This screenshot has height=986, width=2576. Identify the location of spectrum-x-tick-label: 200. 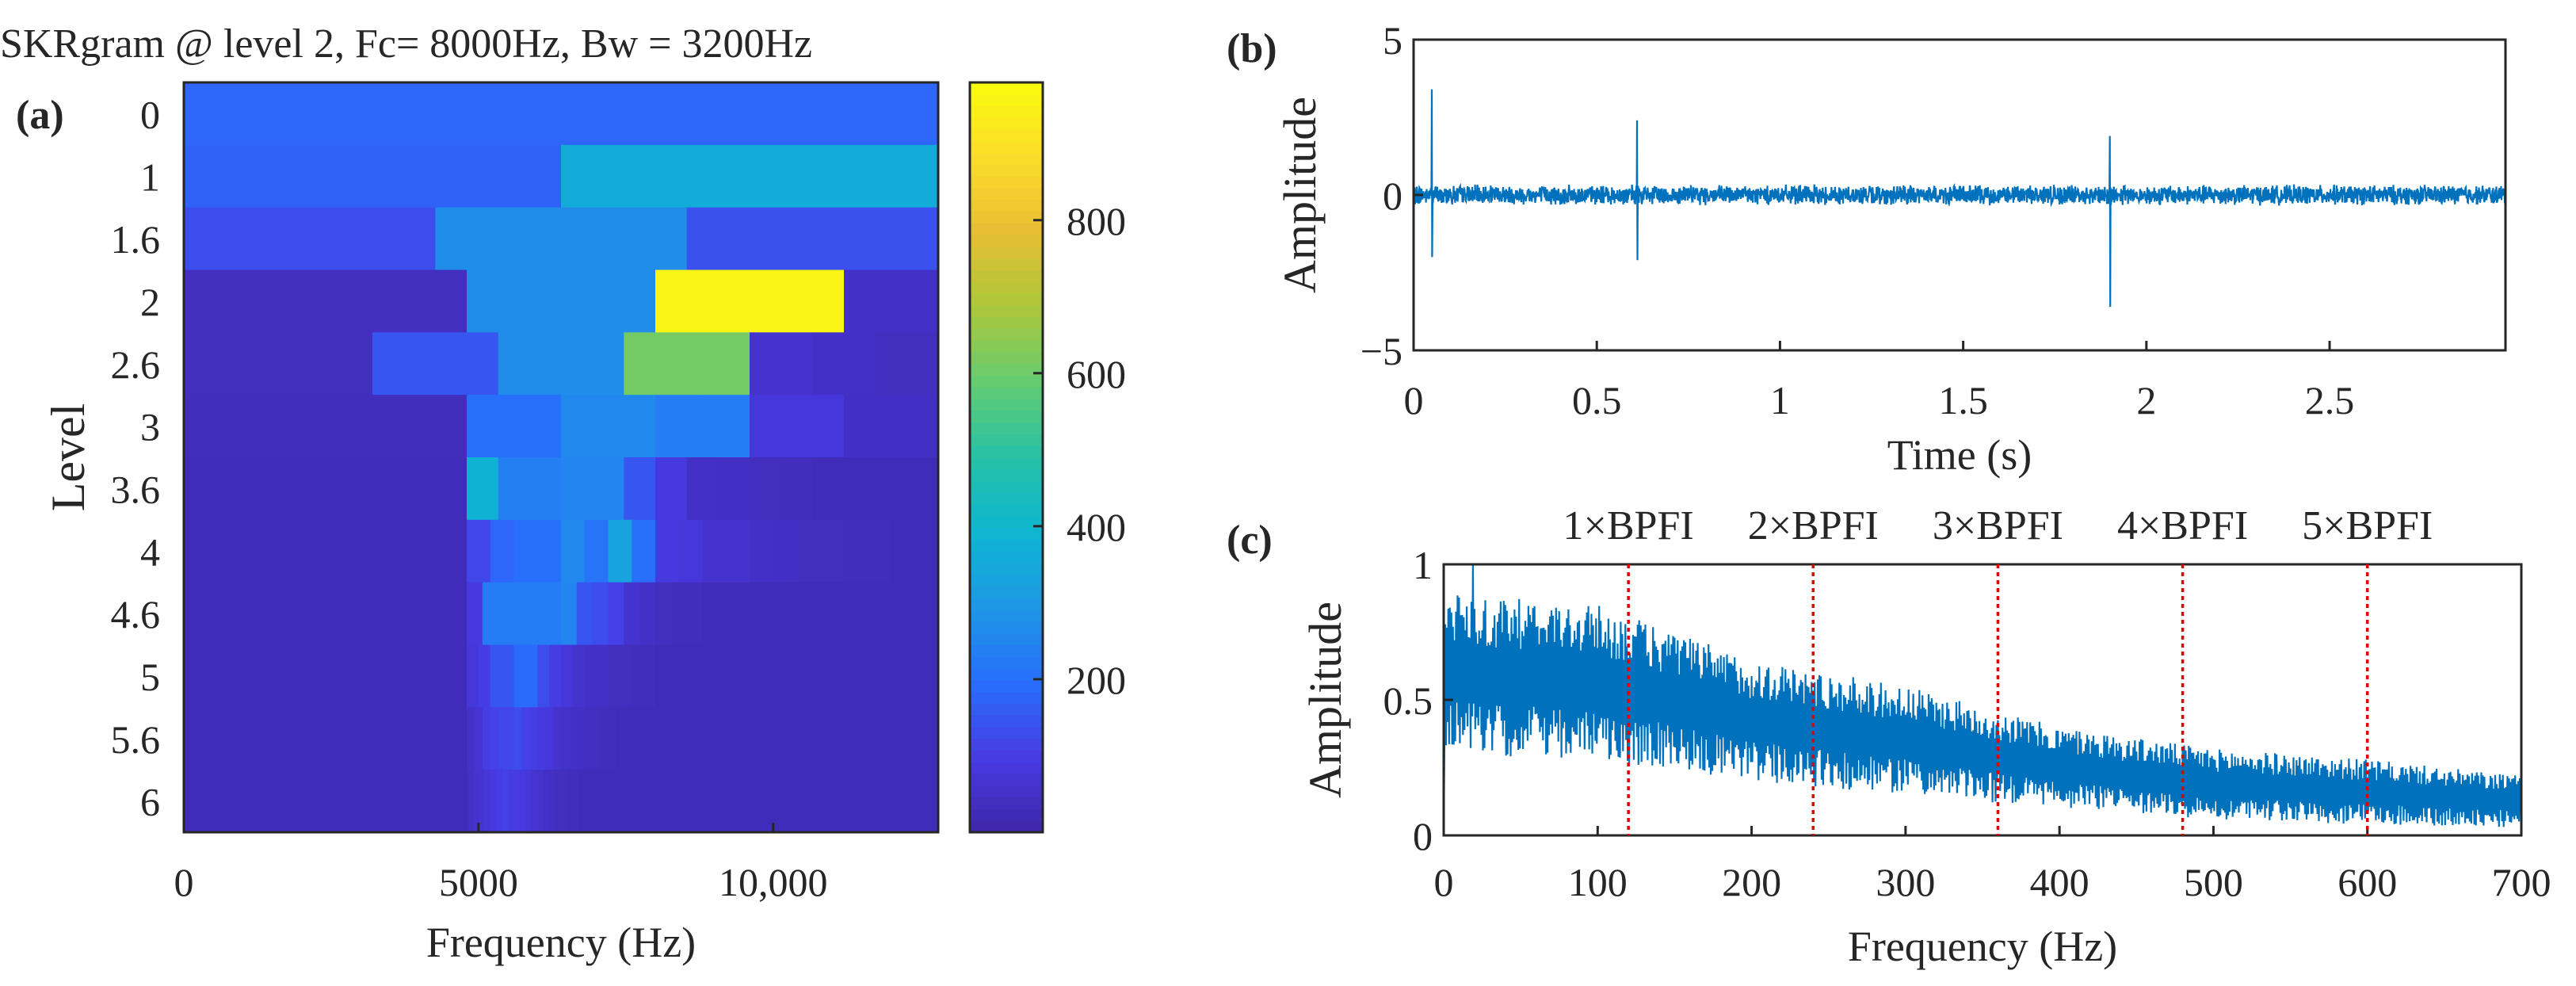
(1752, 882).